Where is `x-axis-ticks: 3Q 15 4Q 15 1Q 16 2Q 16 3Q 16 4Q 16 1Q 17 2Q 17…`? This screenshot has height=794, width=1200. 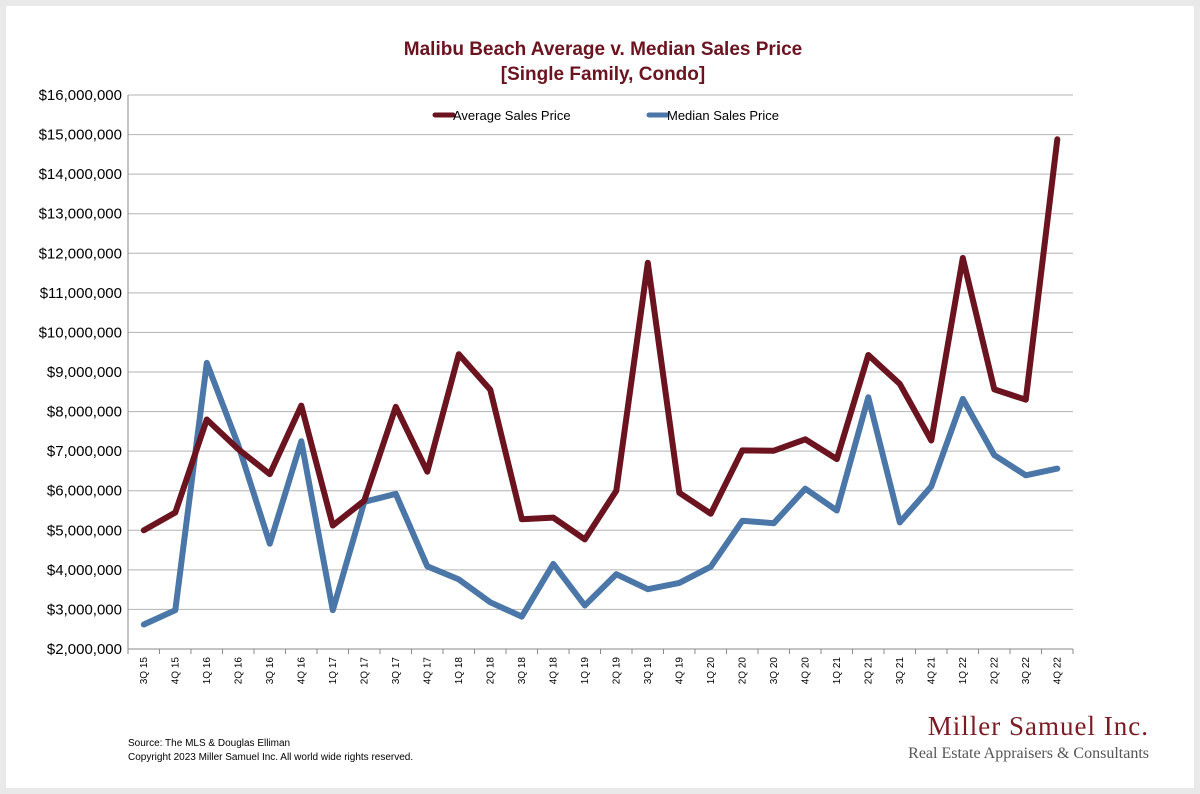
x-axis-ticks: 3Q 15 4Q 15 1Q 16 2Q 16 3Q 16 4Q 16 1Q 17 2Q 17… is located at coordinates (601, 671).